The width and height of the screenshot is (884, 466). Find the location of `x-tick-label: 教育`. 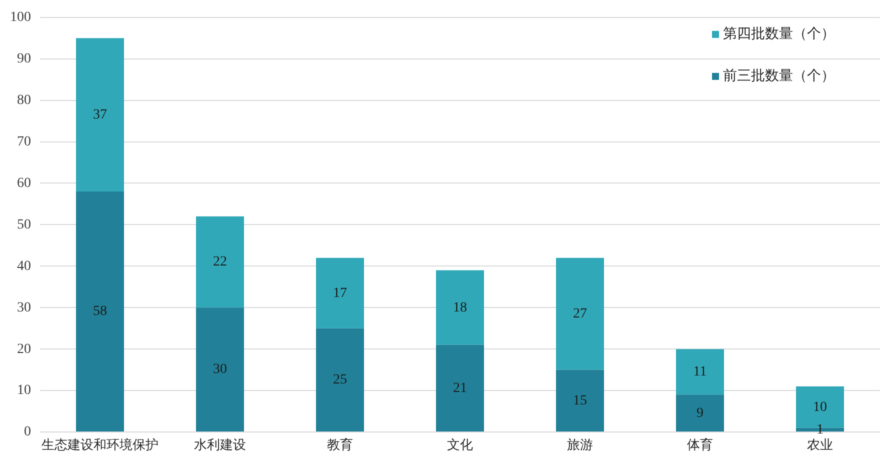

x-tick-label: 教育 is located at coordinates (340, 445).